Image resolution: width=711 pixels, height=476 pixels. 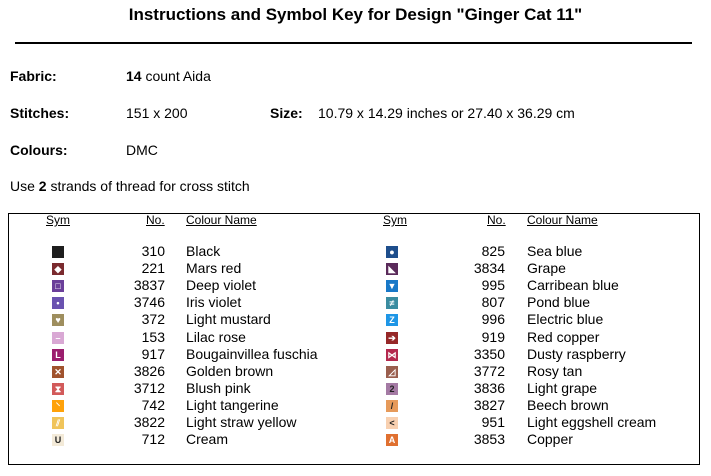 What do you see at coordinates (286, 113) in the screenshot?
I see `size-label: Size:` at bounding box center [286, 113].